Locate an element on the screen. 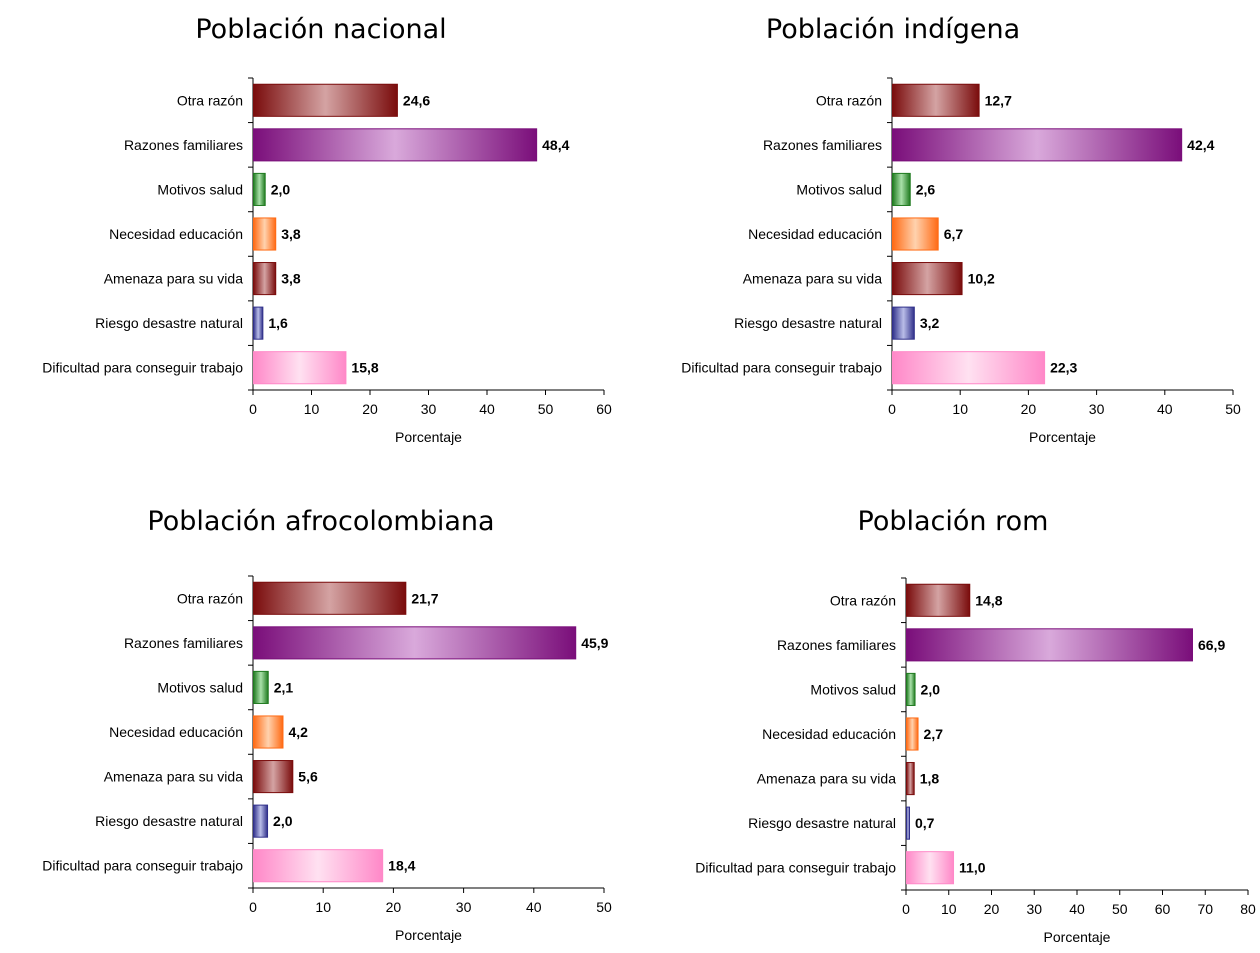 This screenshot has width=1260, height=953. value-label: 3,2 is located at coordinates (930, 323).